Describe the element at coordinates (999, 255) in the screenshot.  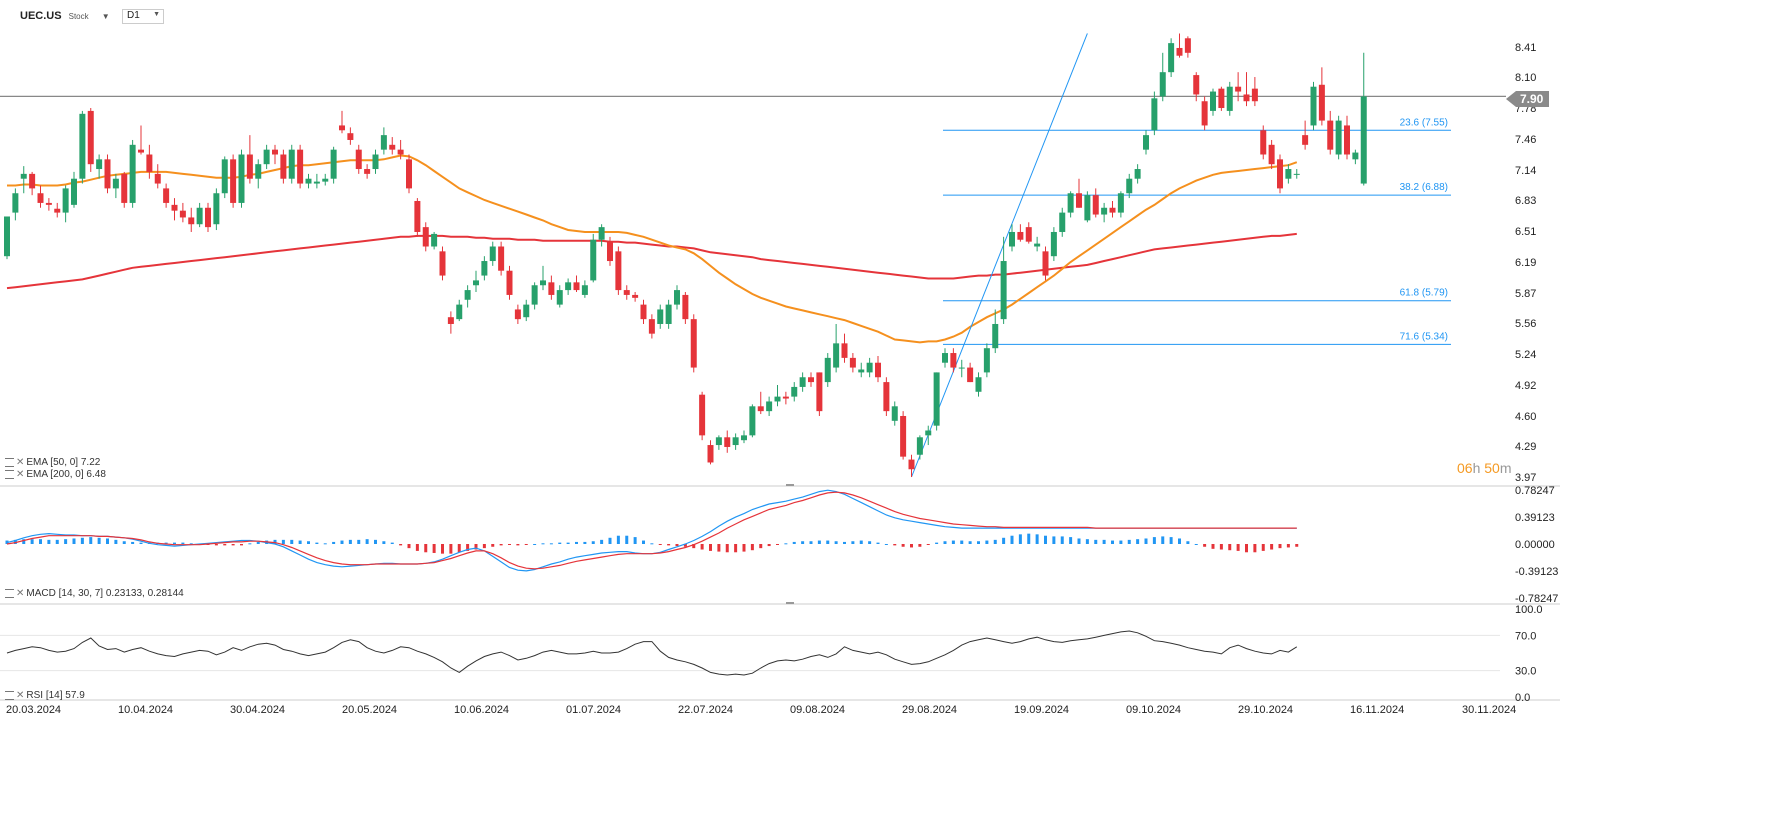
I see `trendline` at that location.